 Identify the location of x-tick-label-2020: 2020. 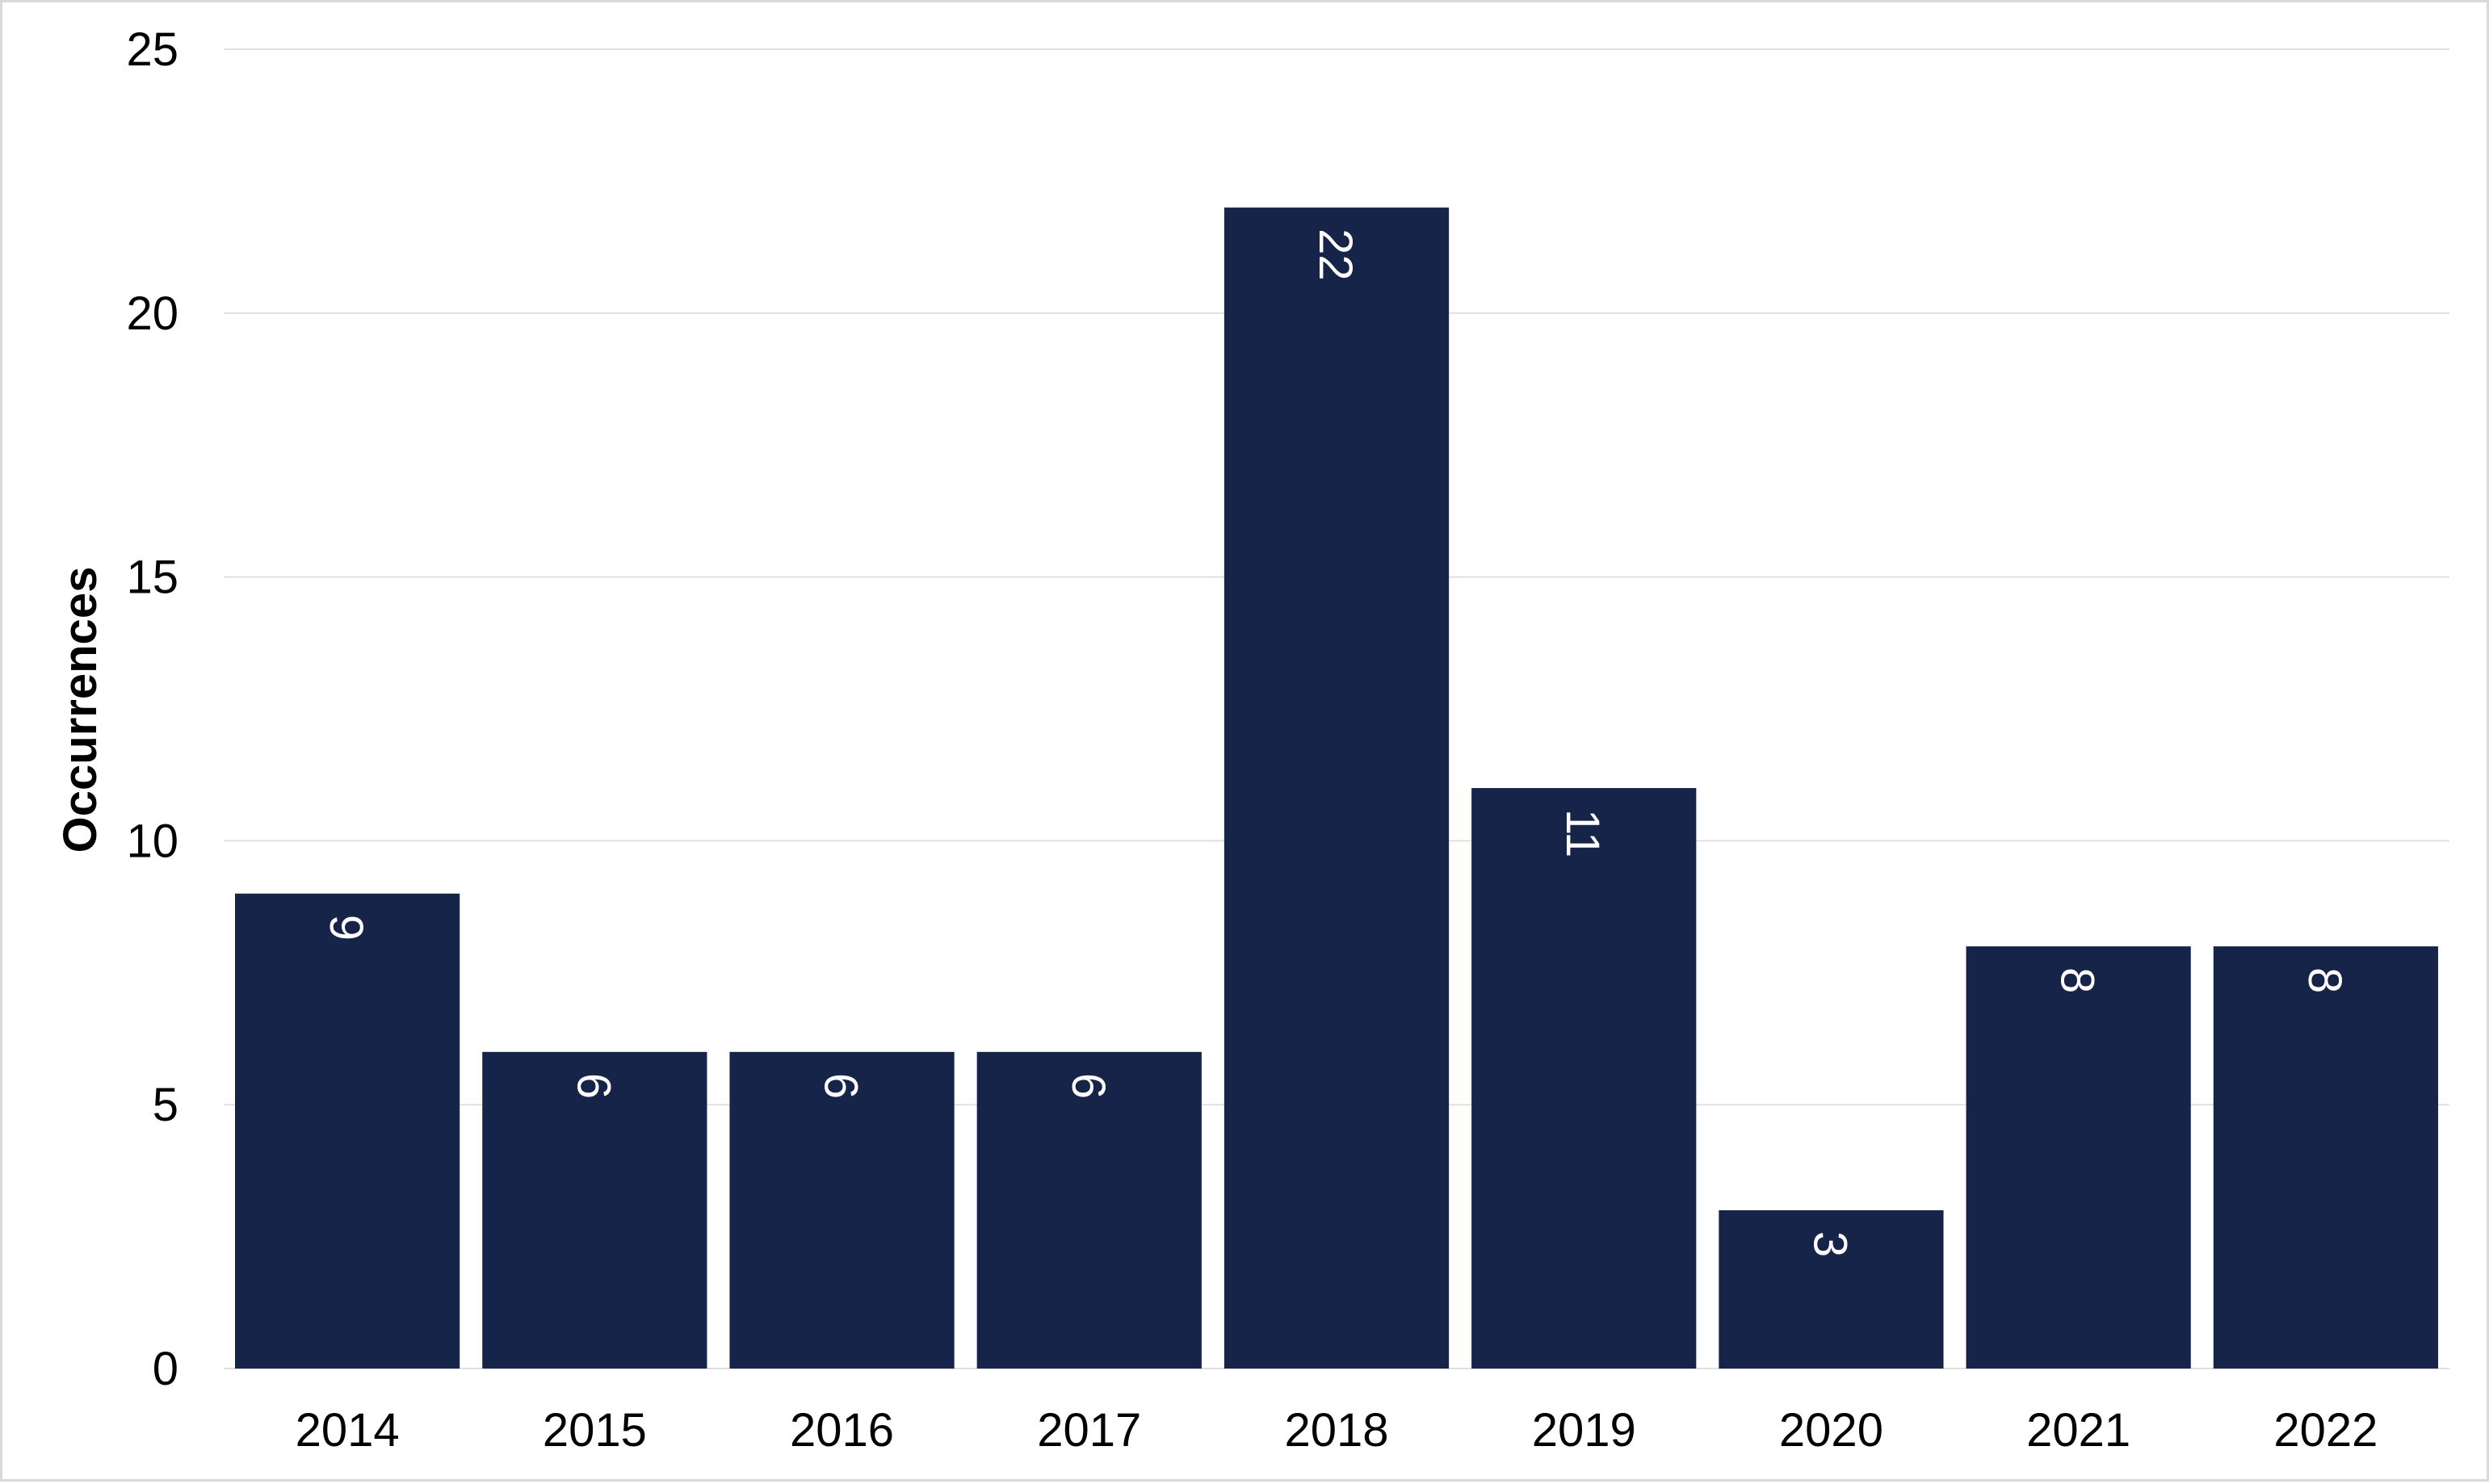
(1831, 1430).